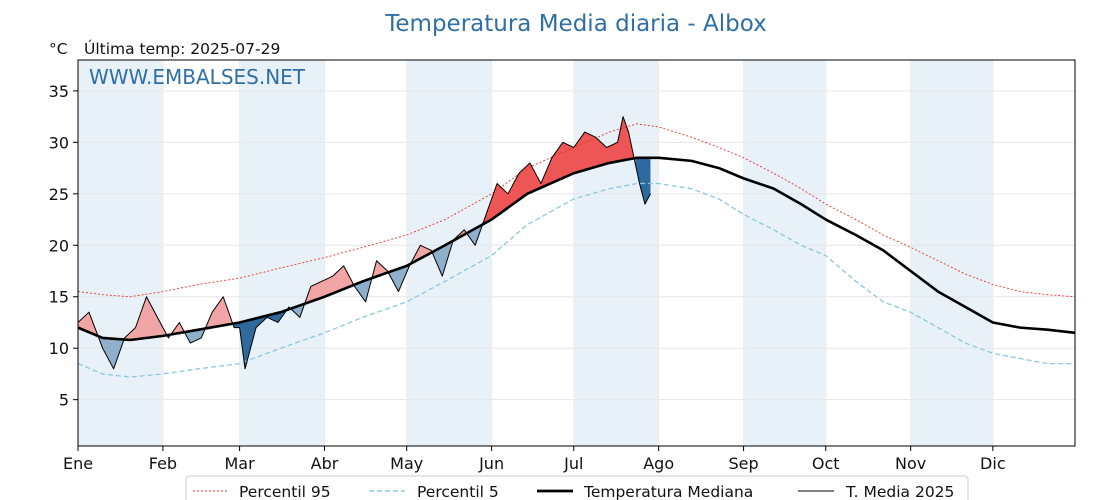 The image size is (1120, 500). Describe the element at coordinates (658, 463) in the screenshot. I see `x-tick-label-Ago: Ago` at that location.